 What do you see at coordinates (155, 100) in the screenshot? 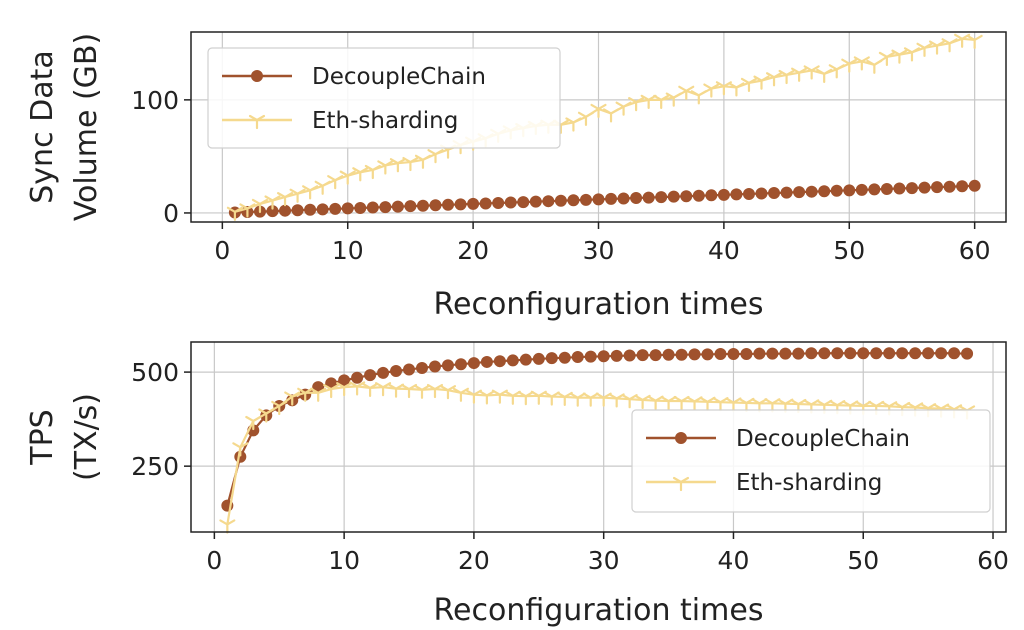
I see `y-tick-label: 100` at bounding box center [155, 100].